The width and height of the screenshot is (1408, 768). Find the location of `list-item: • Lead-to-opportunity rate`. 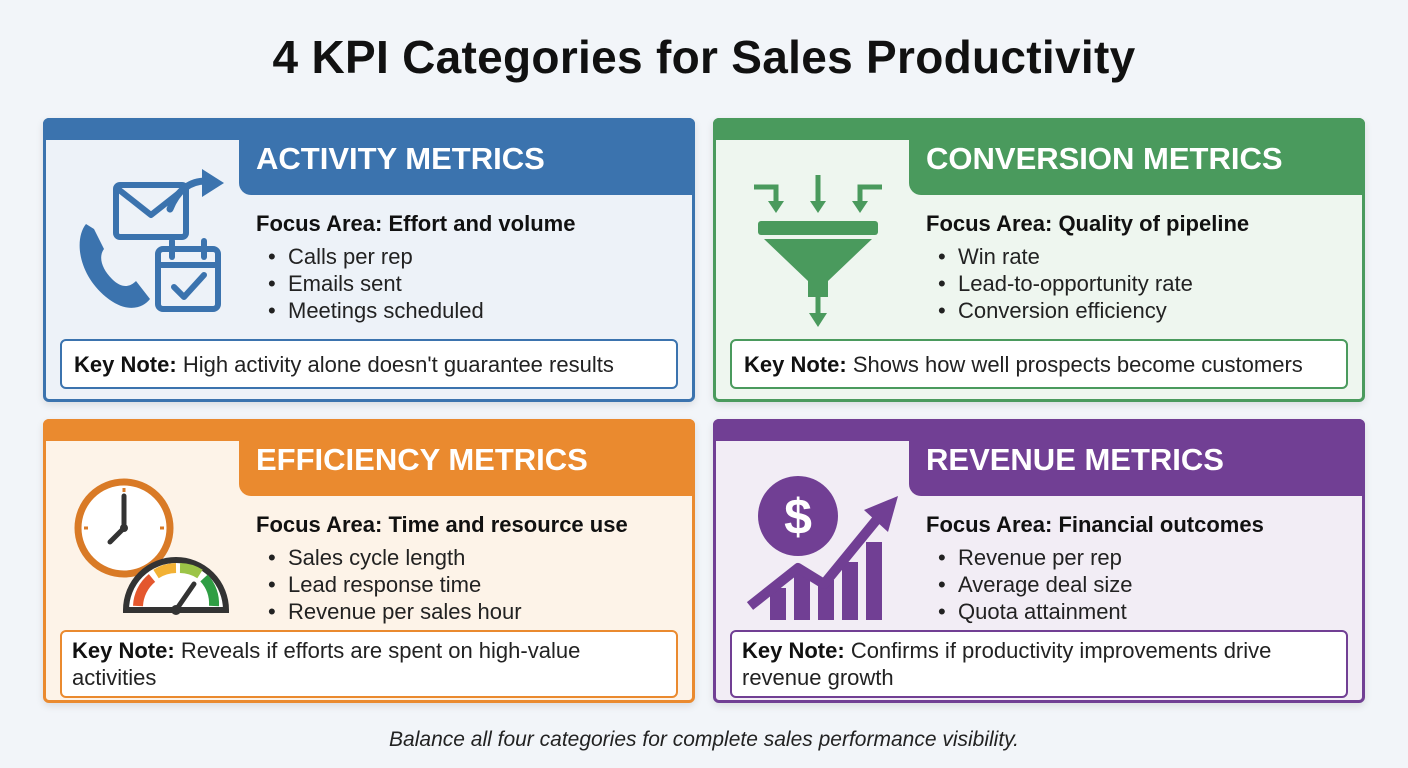

list-item: • Lead-to-opportunity rate is located at coordinates (1065, 283).